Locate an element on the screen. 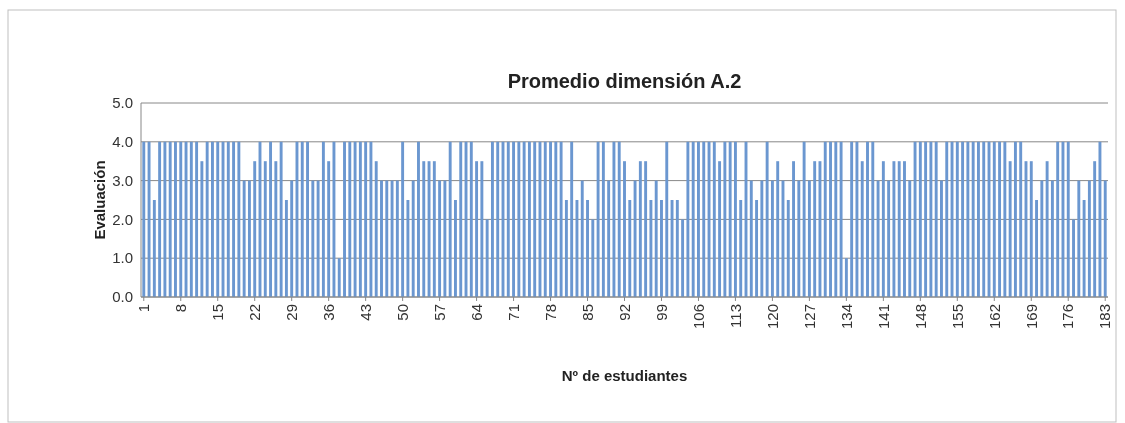 Image resolution: width=1125 pixels, height=423 pixels. y-tick-label: 5.0 is located at coordinates (122, 103).